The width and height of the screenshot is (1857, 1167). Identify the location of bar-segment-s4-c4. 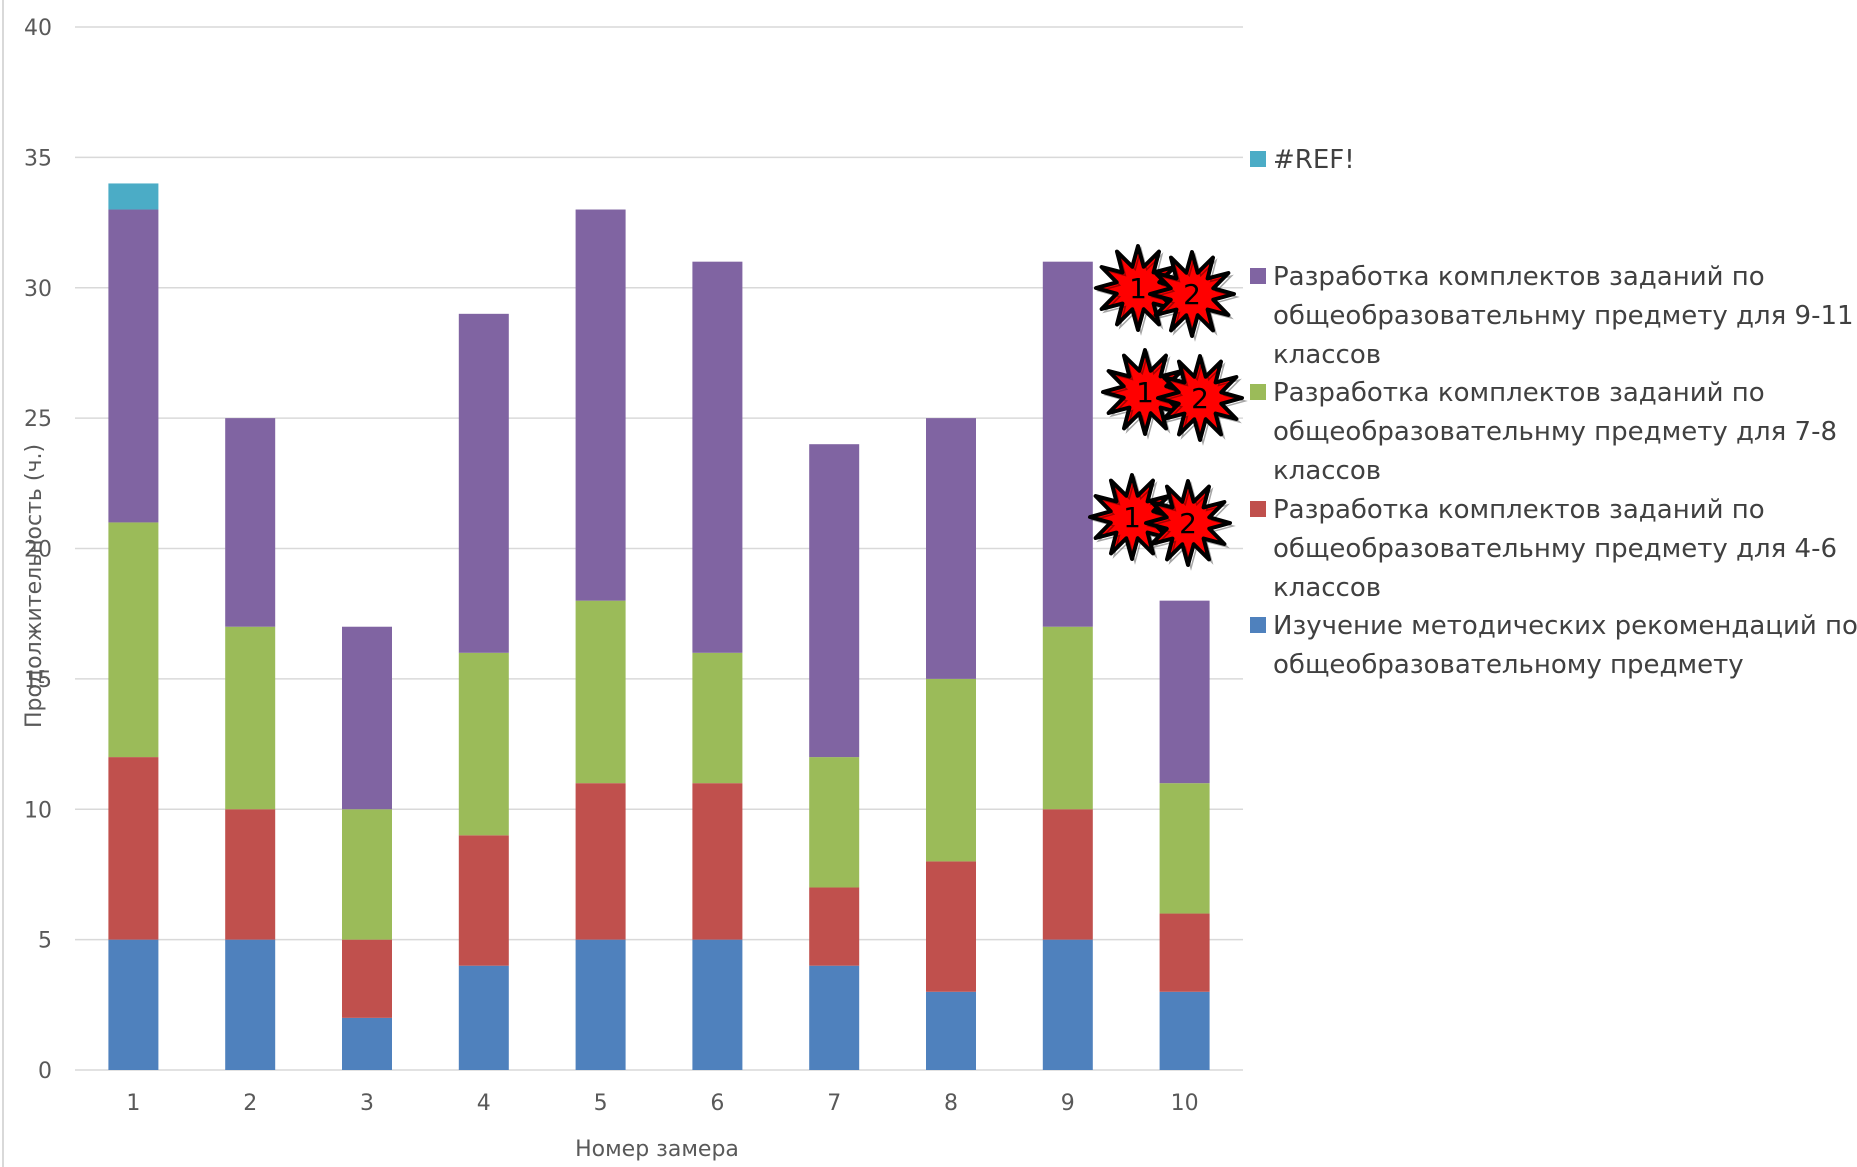
(483, 483).